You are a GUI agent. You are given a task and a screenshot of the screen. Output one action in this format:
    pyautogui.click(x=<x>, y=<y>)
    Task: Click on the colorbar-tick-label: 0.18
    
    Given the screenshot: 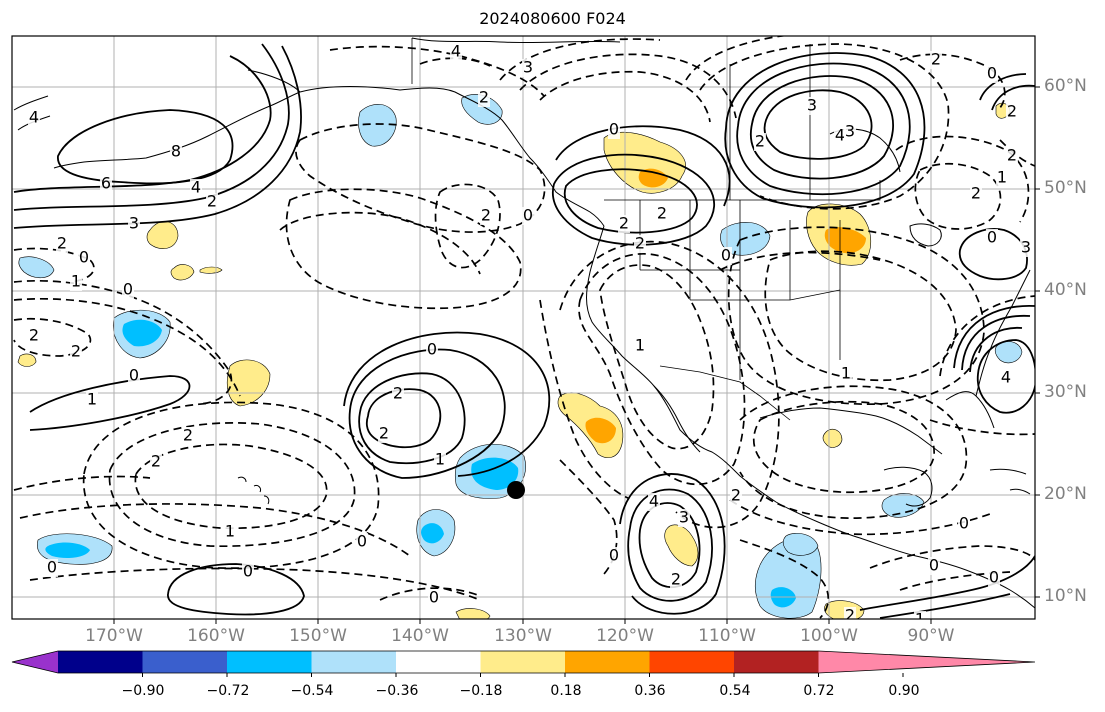 What is the action you would take?
    pyautogui.click(x=566, y=691)
    